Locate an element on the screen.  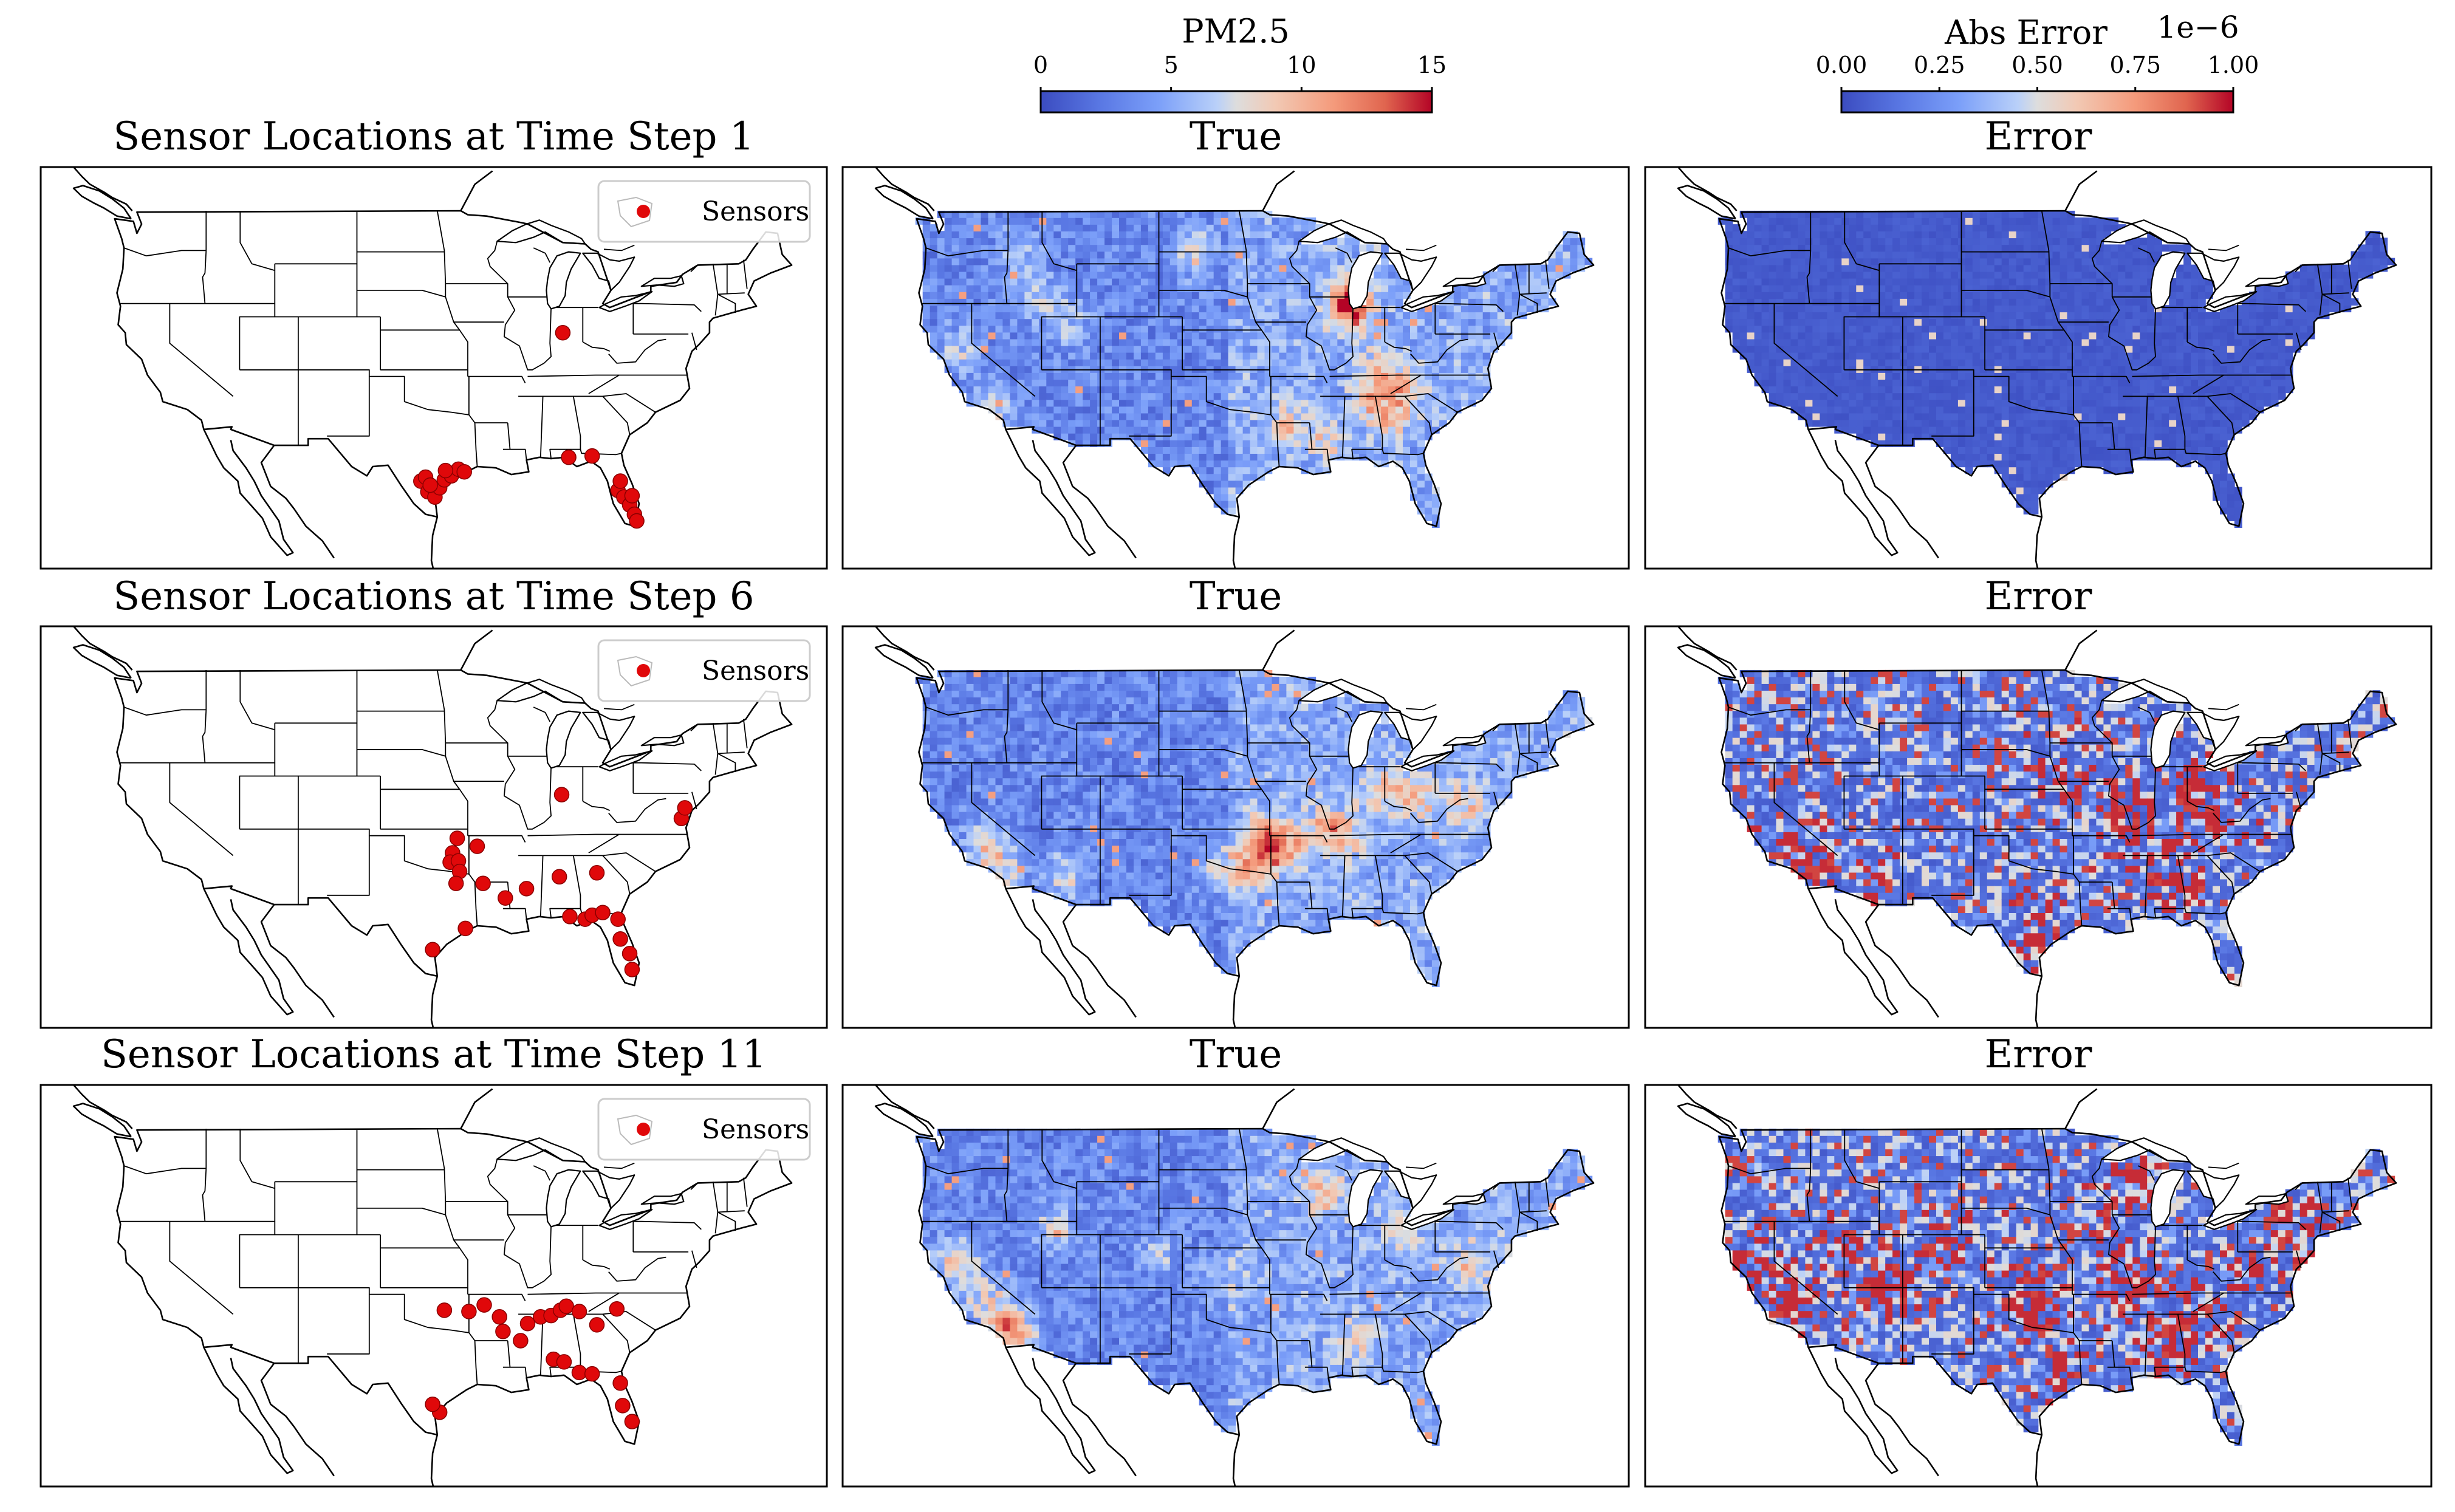
panel-frame is located at coordinates (1235, 368).